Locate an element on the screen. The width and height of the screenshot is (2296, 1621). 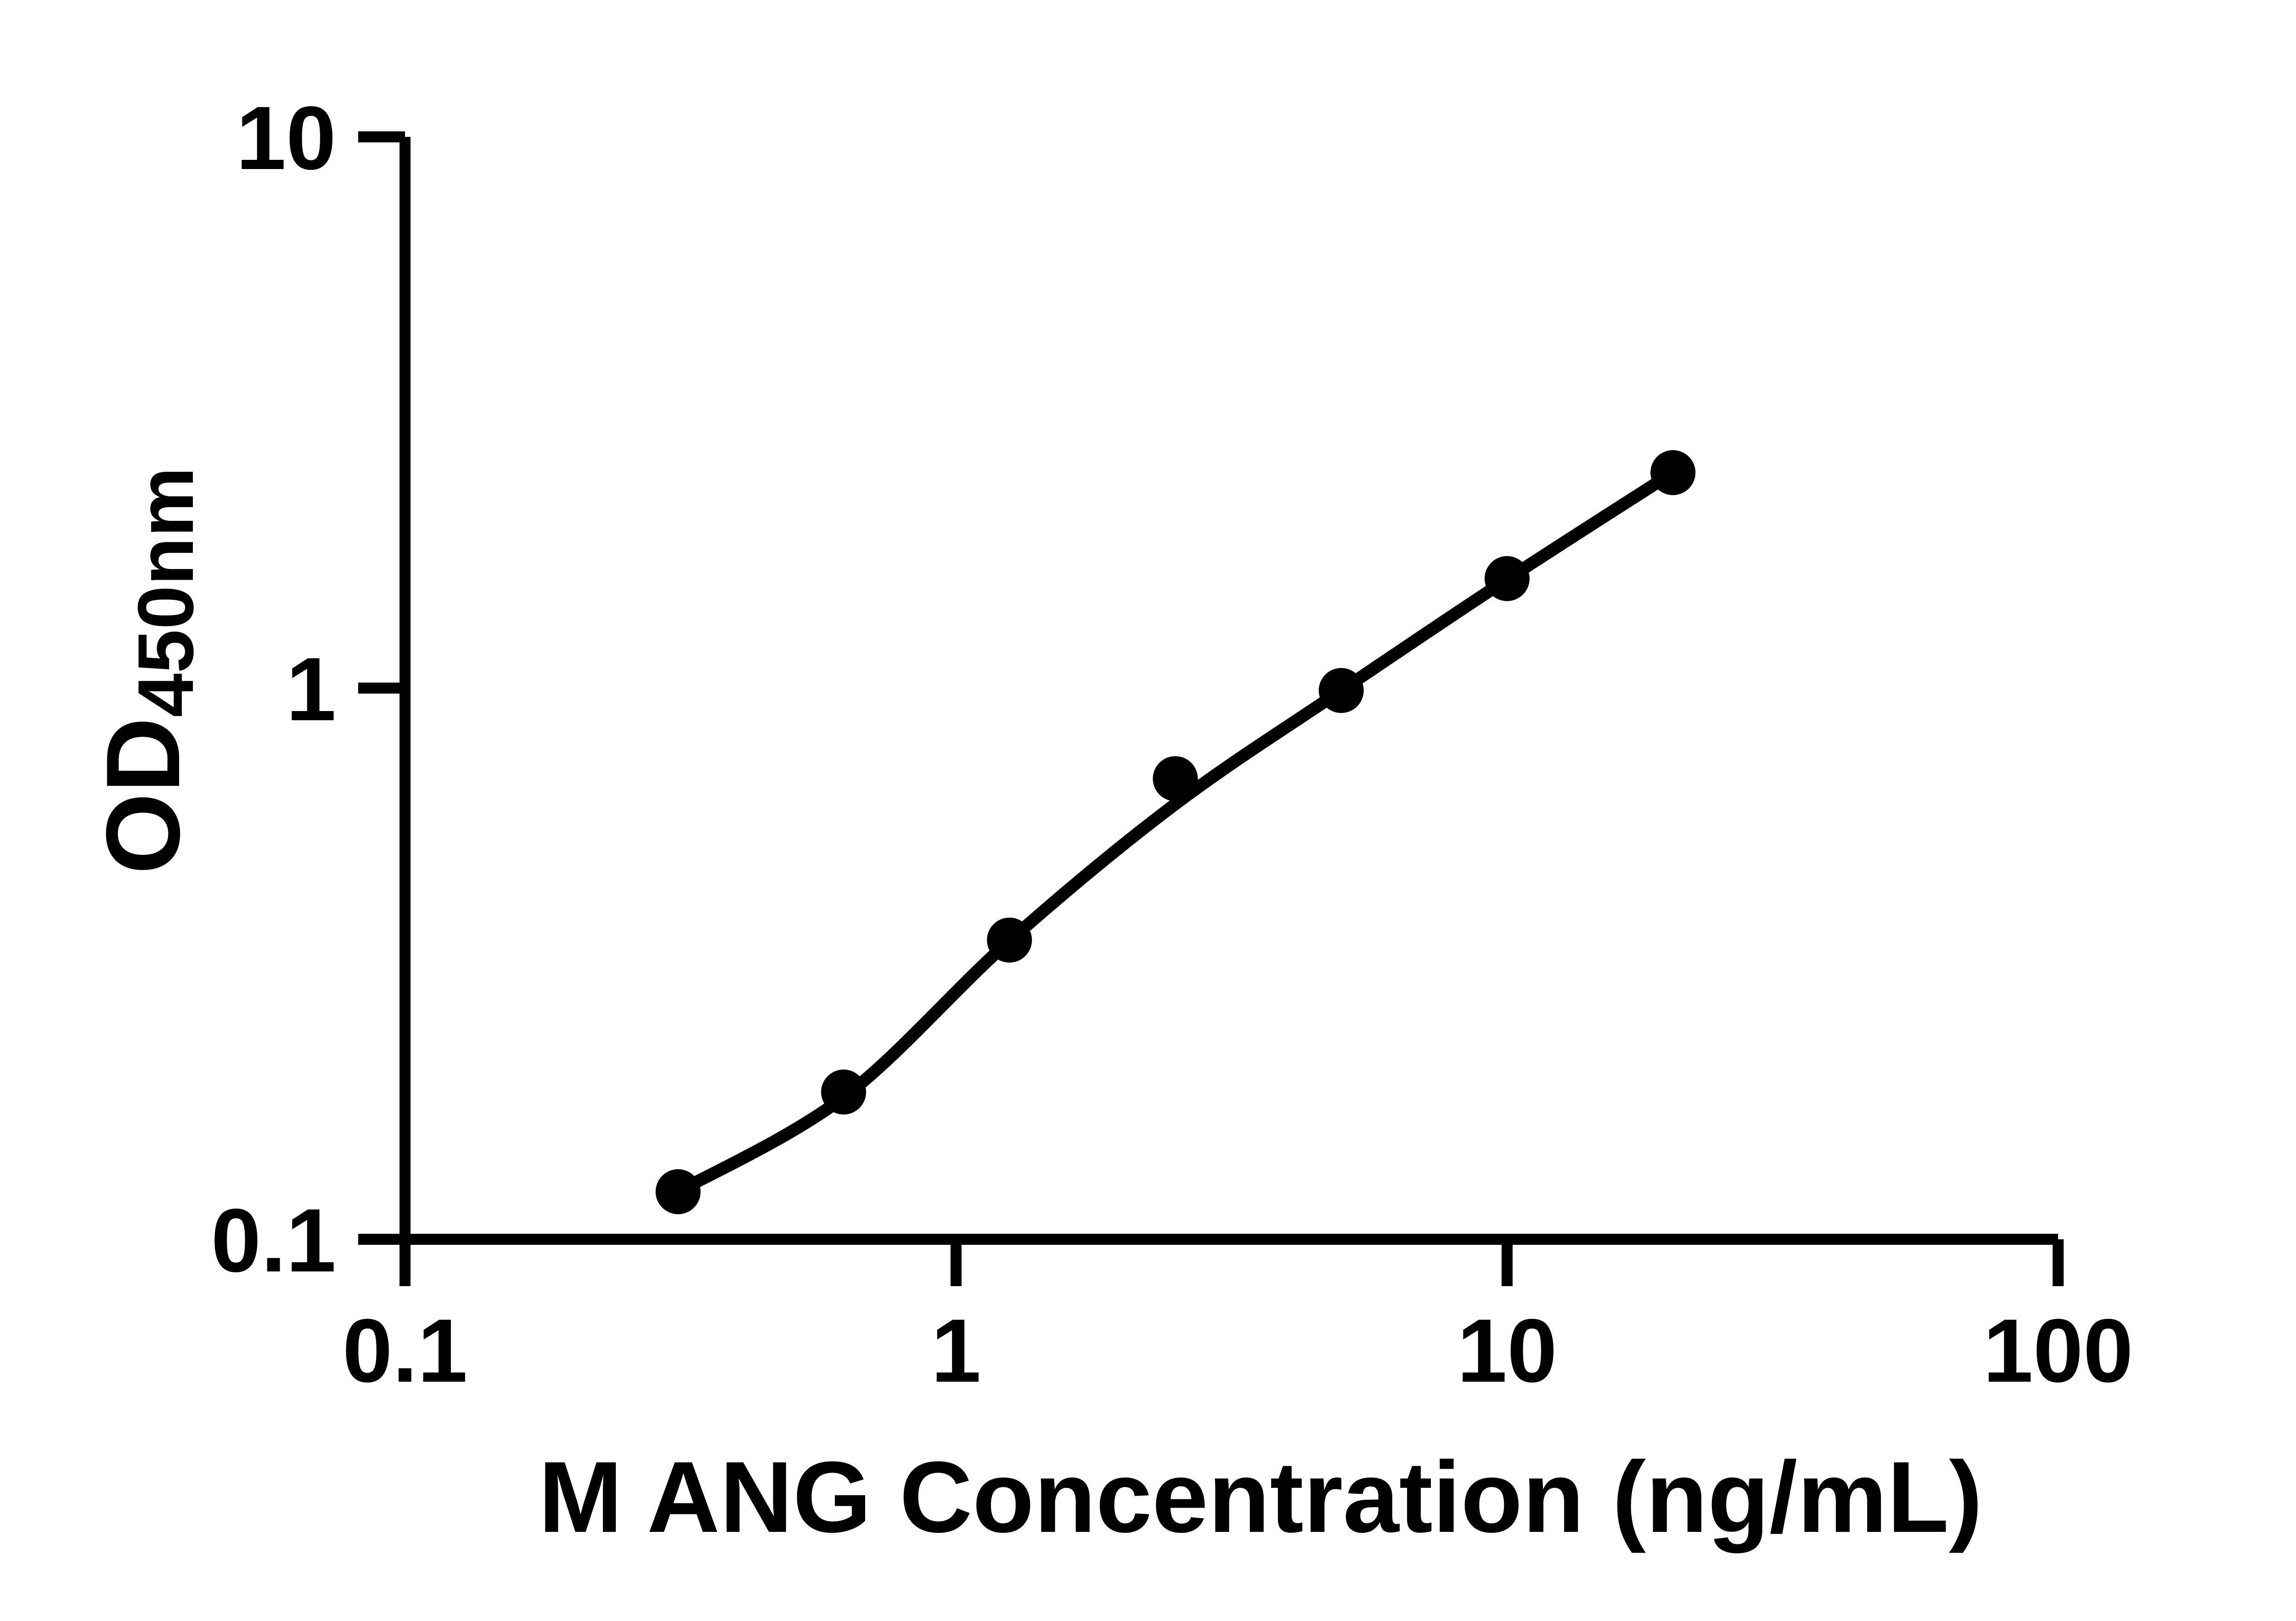
y-tick-label: 10 is located at coordinates (286, 138).